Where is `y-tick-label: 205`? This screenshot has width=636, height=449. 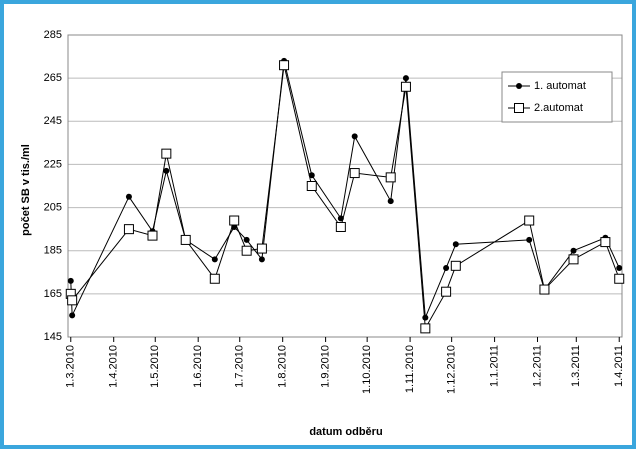 y-tick-label: 205 is located at coordinates (53, 207).